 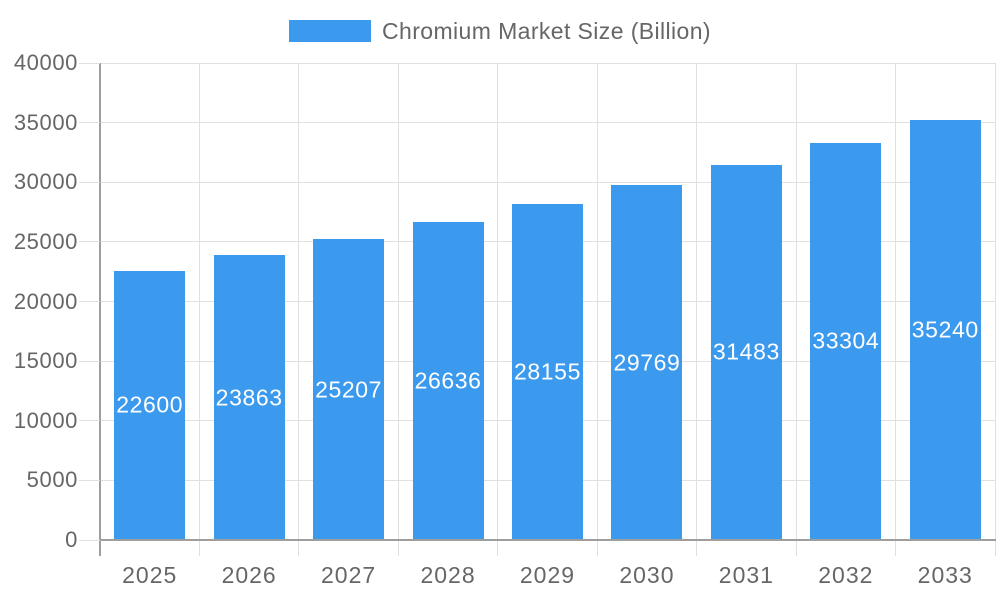 I want to click on bar-2027, so click(x=349, y=389).